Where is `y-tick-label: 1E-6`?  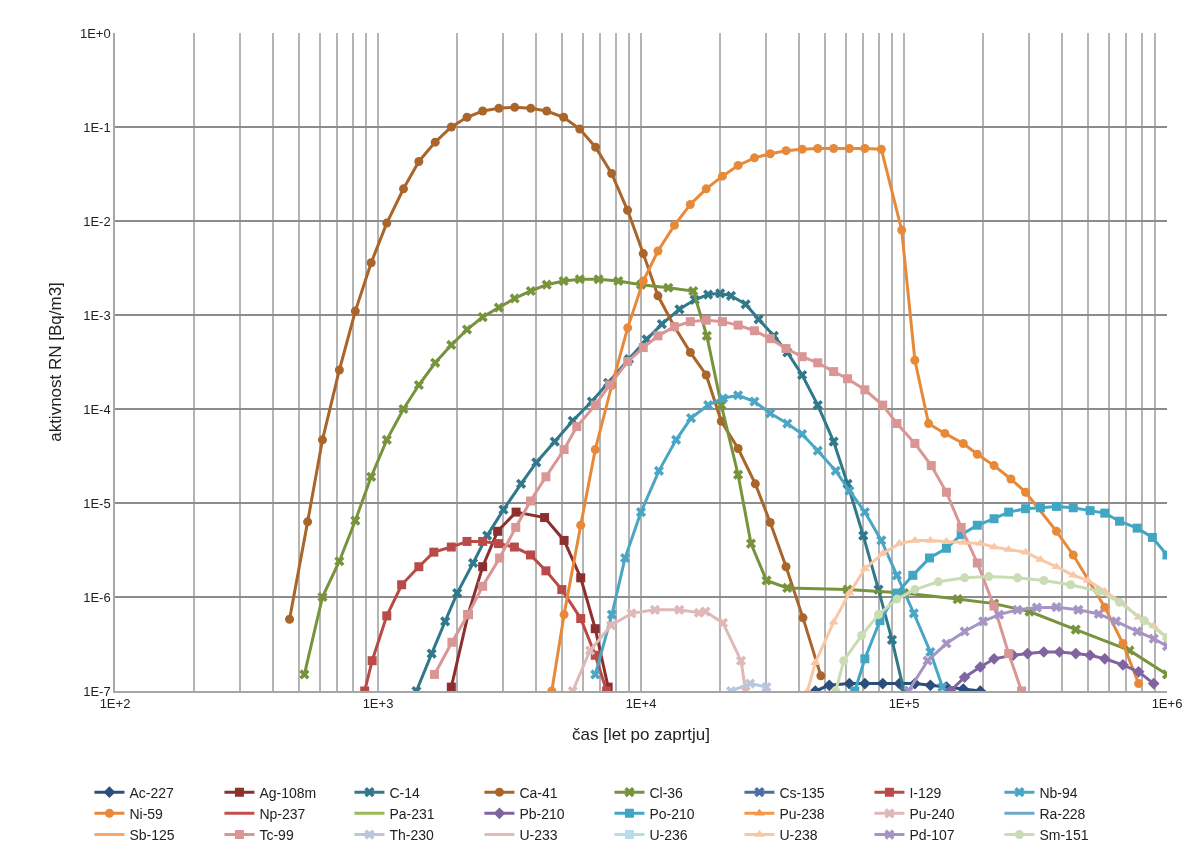
y-tick-label: 1E-6 is located at coordinates (97, 597).